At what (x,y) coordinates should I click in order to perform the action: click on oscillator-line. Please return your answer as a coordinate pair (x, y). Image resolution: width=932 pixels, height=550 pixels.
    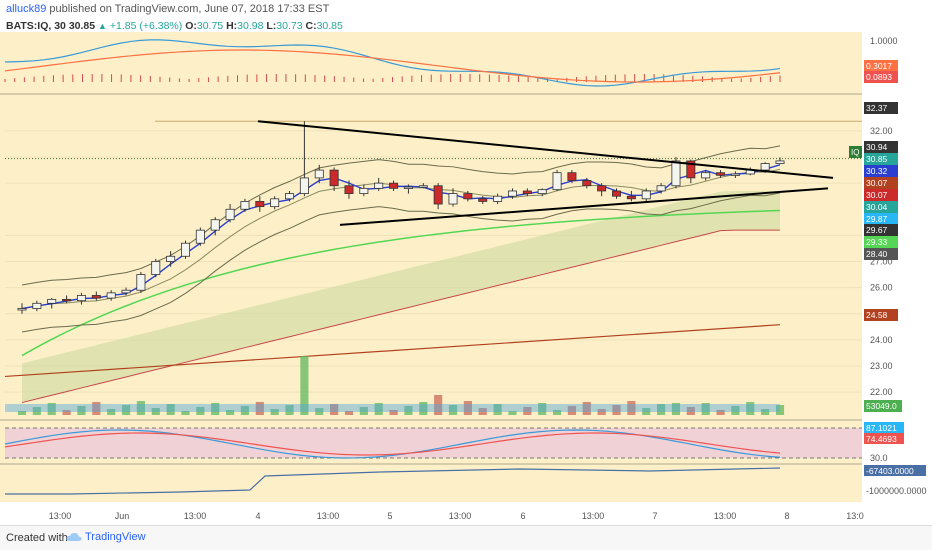
    Looking at the image, I should click on (392, 63).